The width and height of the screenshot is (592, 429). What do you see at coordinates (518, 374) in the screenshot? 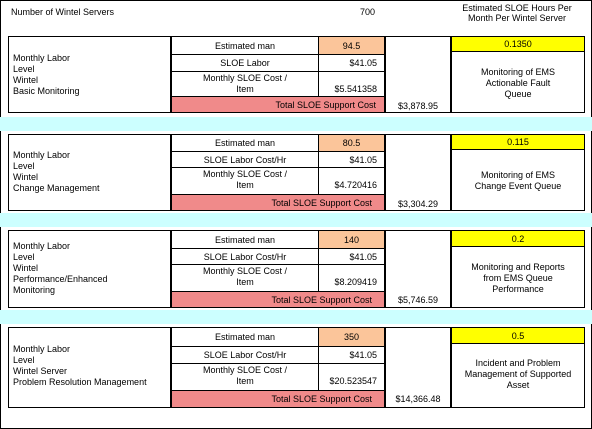
I see `note-line: Management of Supported` at bounding box center [518, 374].